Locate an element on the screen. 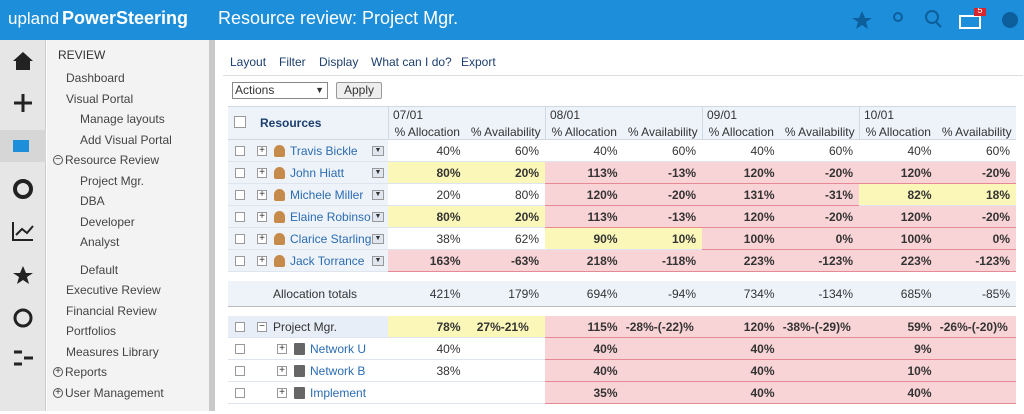 The width and height of the screenshot is (1024, 414). row-name: Network U is located at coordinates (338, 349).